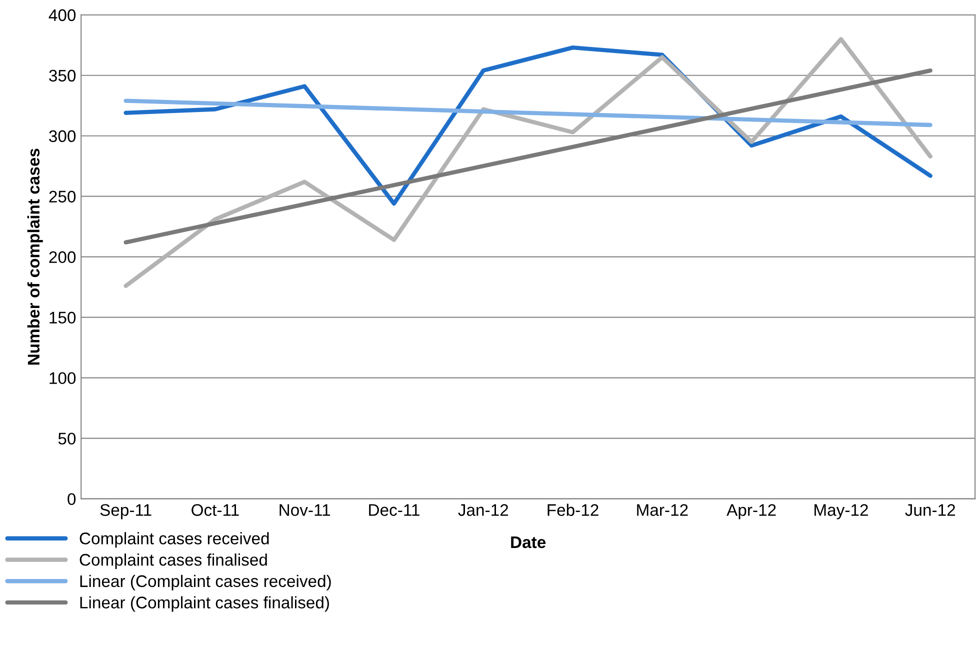  I want to click on y-tick-label: 50, so click(67, 438).